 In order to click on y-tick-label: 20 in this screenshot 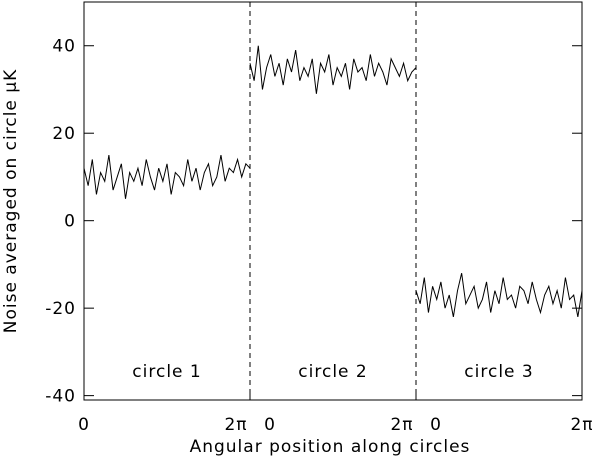, I will do `click(64, 134)`.